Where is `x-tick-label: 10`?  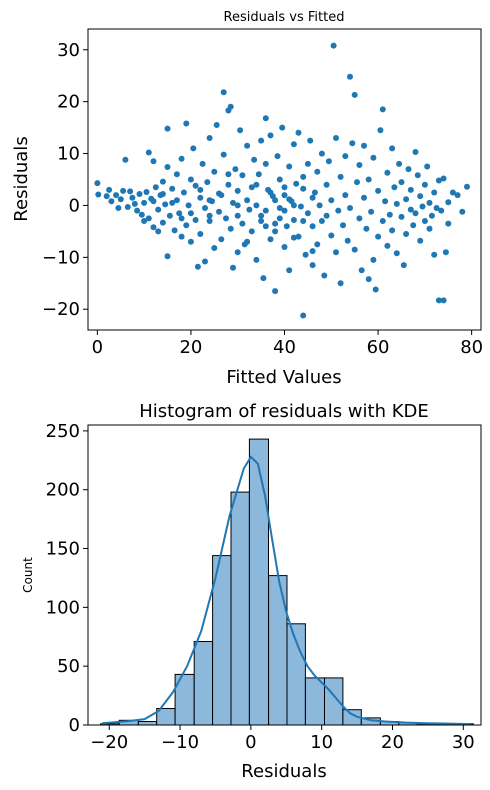
x-tick-label: 10 is located at coordinates (321, 742).